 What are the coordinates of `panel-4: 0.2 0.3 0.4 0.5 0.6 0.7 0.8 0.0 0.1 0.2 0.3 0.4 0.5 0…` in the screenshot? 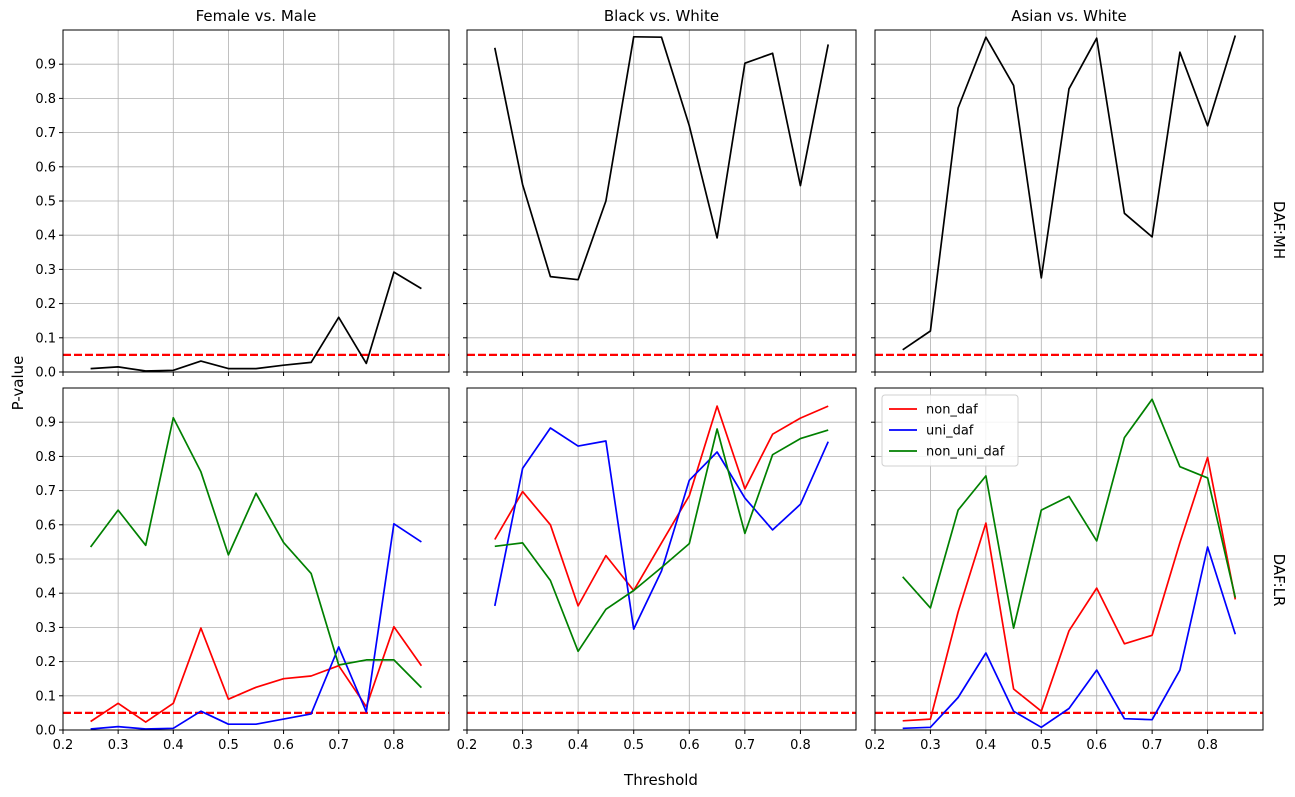 It's located at (242, 570).